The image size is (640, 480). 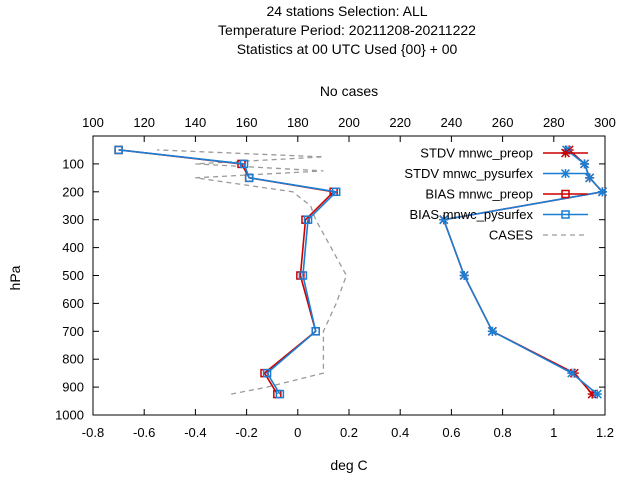 What do you see at coordinates (73, 163) in the screenshot?
I see `y-tick-label: 100` at bounding box center [73, 163].